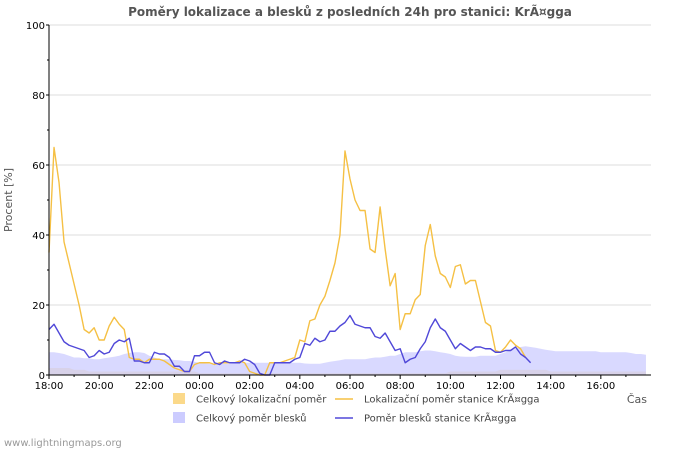 The height and width of the screenshot is (450, 700). I want to click on x-tick-label: 22:00, so click(149, 386).